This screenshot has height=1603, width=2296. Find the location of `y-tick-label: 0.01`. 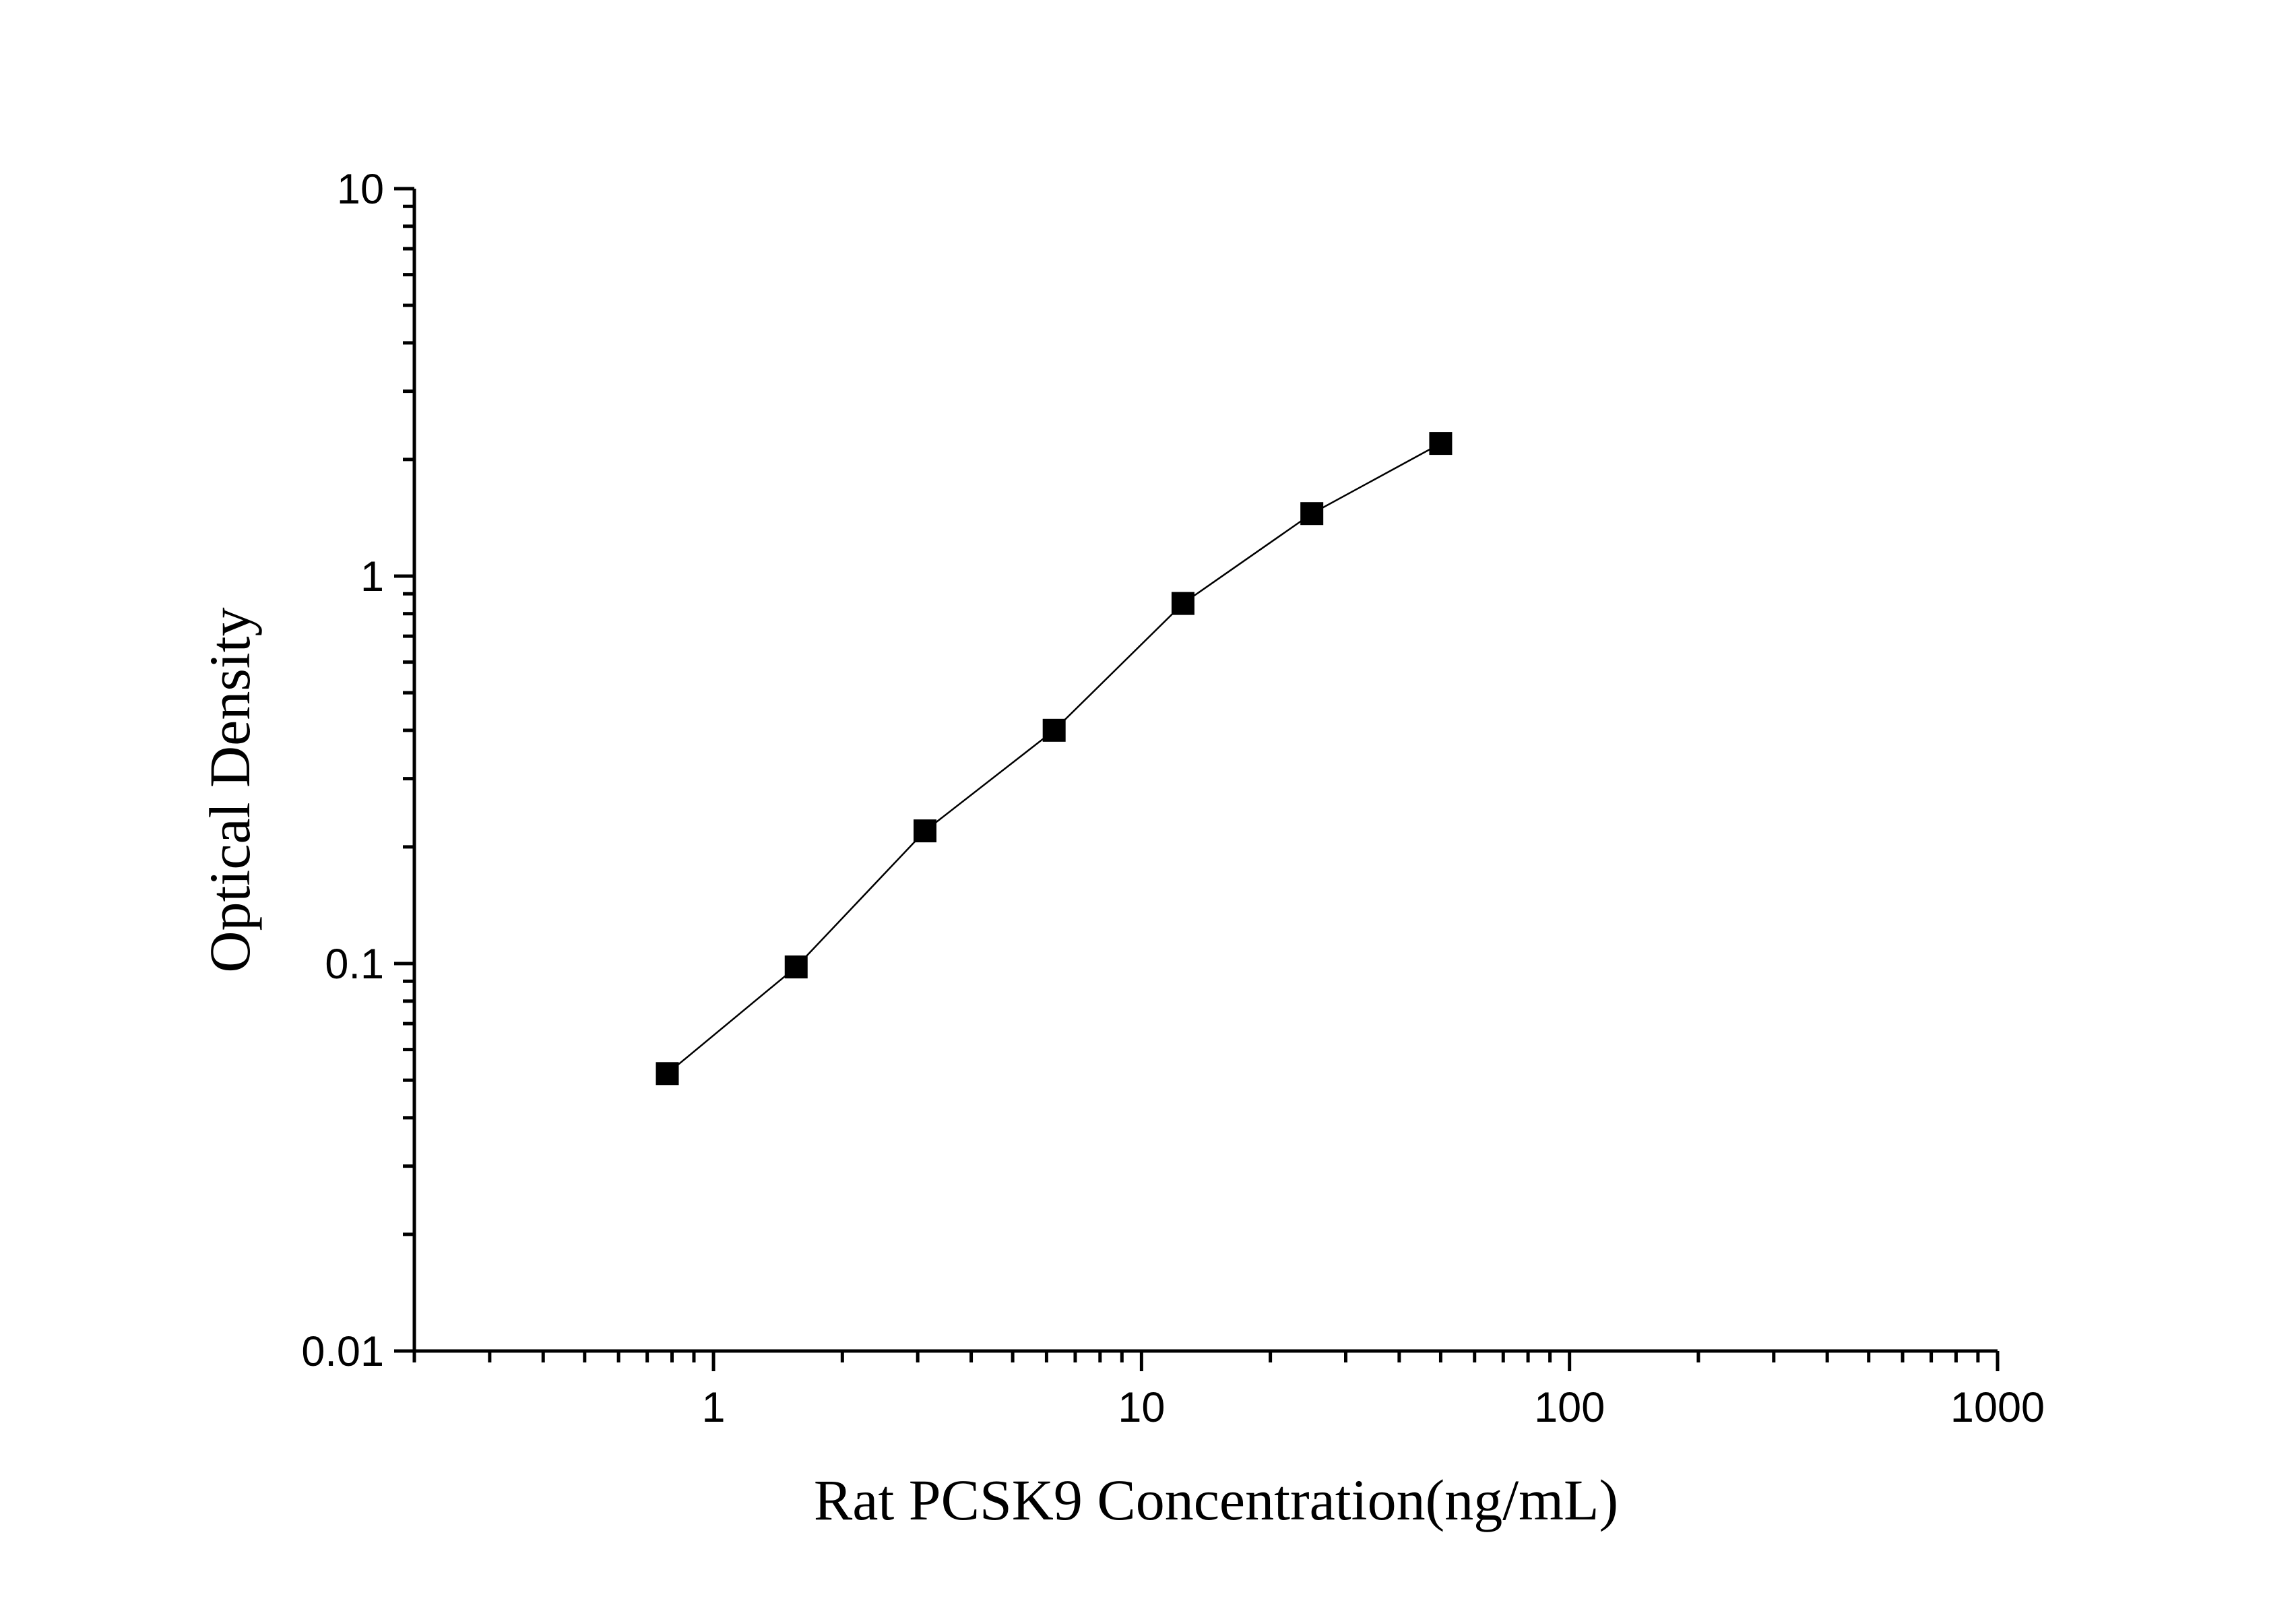

y-tick-label: 0.01 is located at coordinates (342, 1351).